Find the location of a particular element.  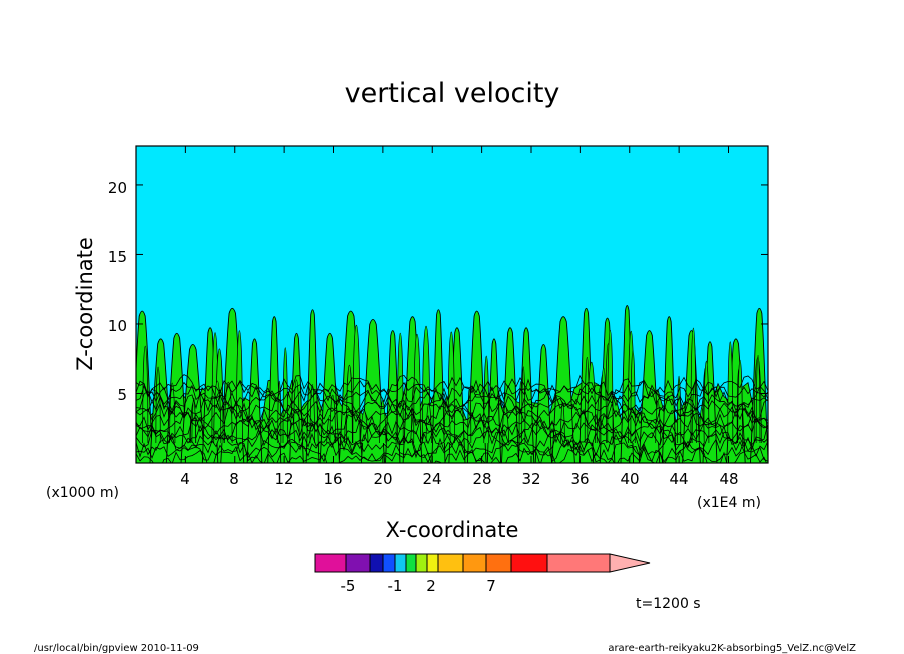

y-axis-tick-labels: 5 10 15 20 is located at coordinates (117, 291).